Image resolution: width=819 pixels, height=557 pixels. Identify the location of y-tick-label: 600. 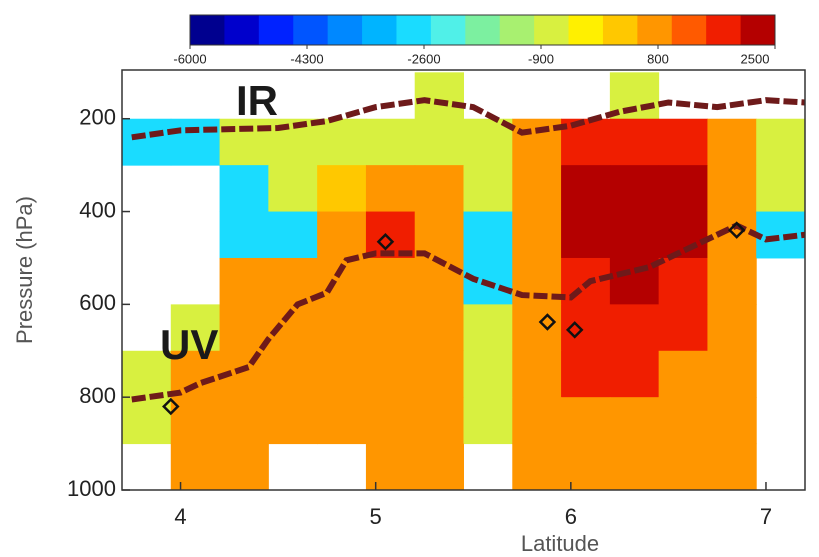
(97, 302).